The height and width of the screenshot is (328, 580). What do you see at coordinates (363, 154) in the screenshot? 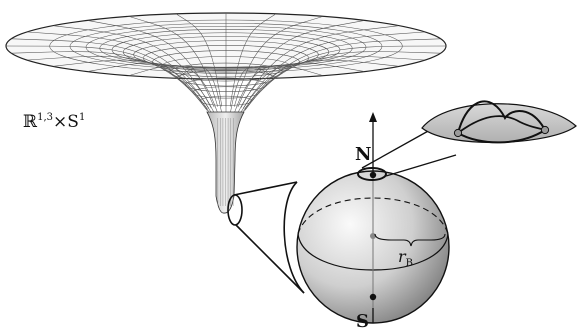
I see `north-label: N` at bounding box center [363, 154].